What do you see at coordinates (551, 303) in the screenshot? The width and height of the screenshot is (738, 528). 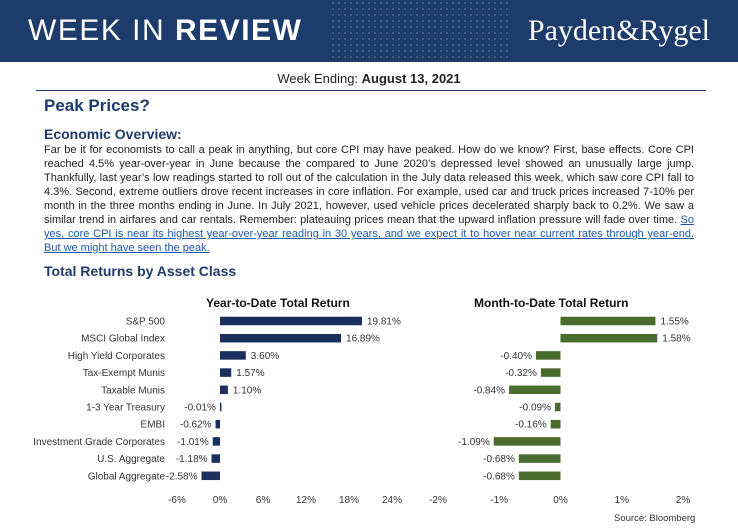 I see `mtd-chart-title: Month-to-Date Total Return` at bounding box center [551, 303].